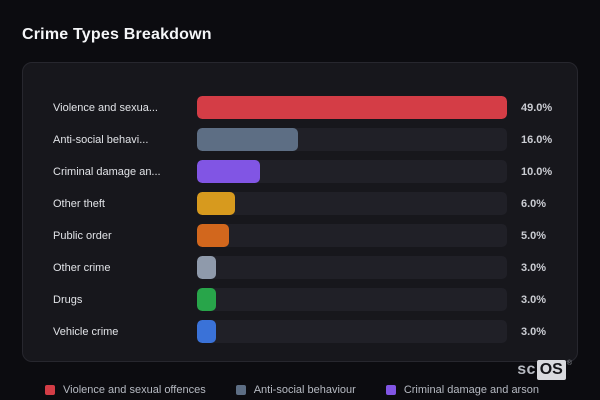 The width and height of the screenshot is (600, 400). I want to click on legend-label: Violence and sexual offences, so click(134, 390).